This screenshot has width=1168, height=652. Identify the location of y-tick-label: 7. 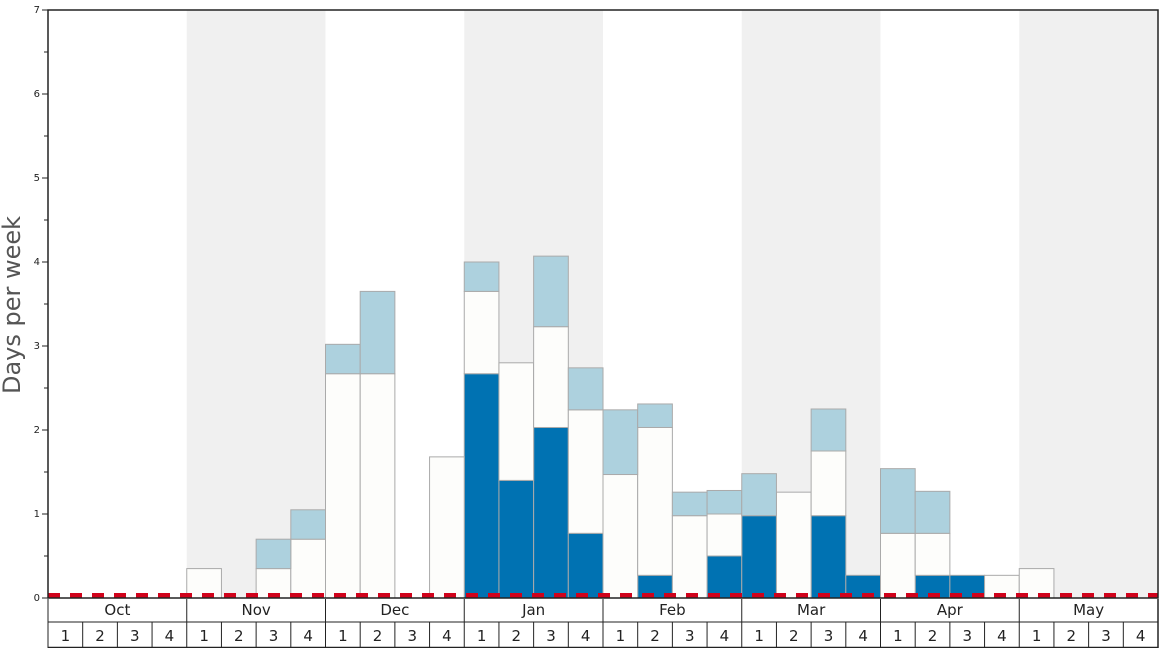
(37, 10).